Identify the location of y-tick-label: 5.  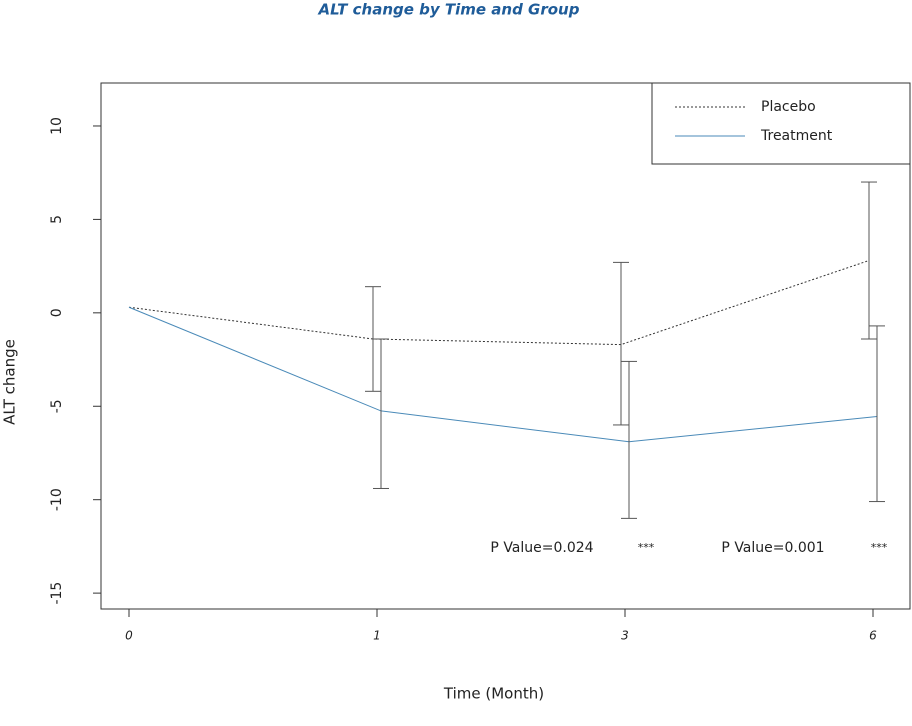
(57, 219).